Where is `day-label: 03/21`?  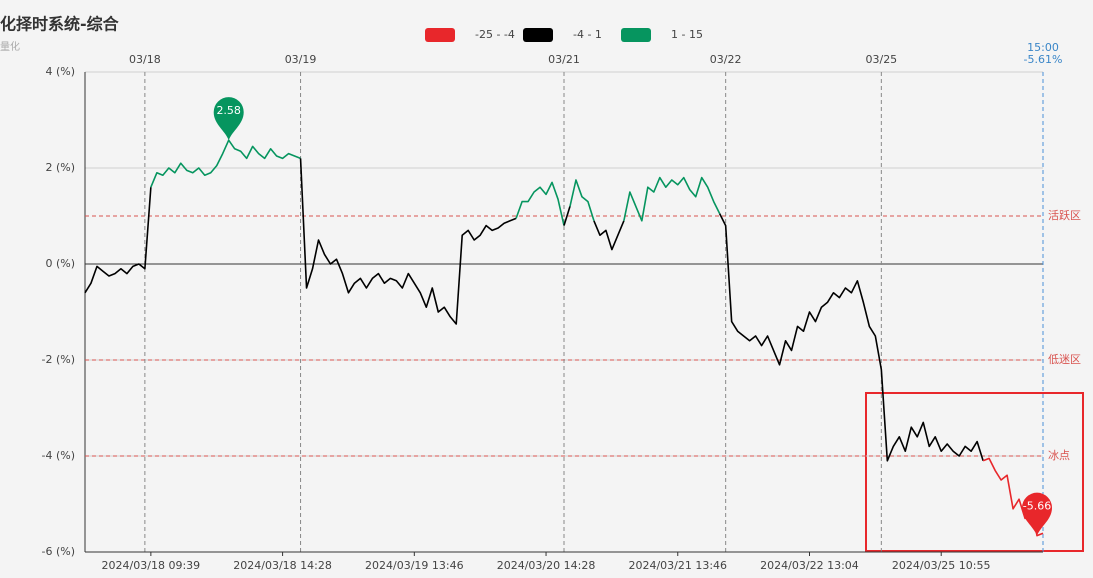 day-label: 03/21 is located at coordinates (564, 59).